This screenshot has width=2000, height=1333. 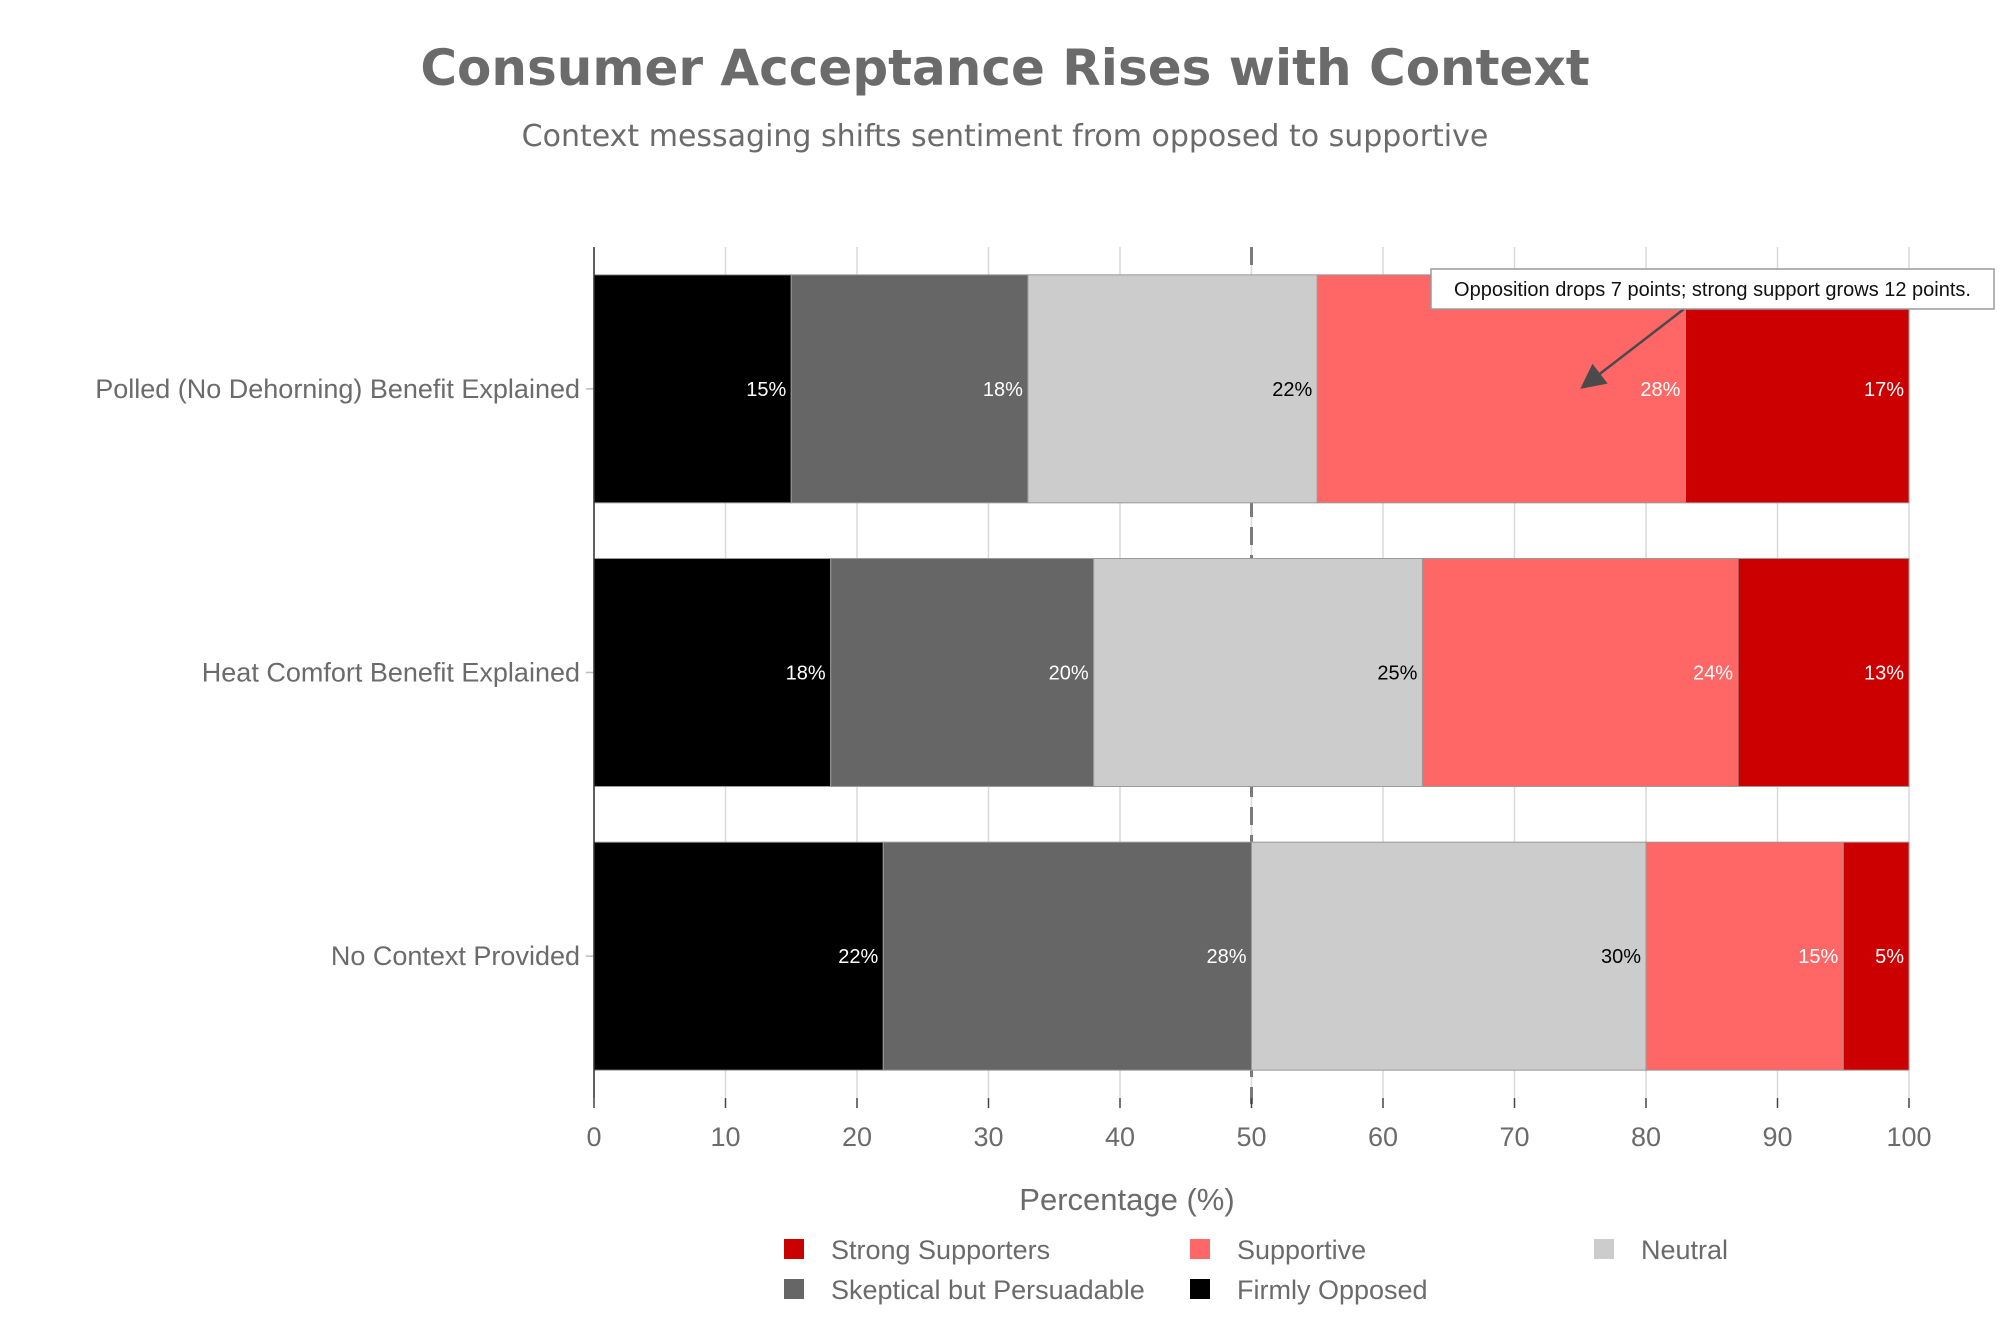 What do you see at coordinates (1126, 1199) in the screenshot?
I see `x-axis-title: Percentage (%)` at bounding box center [1126, 1199].